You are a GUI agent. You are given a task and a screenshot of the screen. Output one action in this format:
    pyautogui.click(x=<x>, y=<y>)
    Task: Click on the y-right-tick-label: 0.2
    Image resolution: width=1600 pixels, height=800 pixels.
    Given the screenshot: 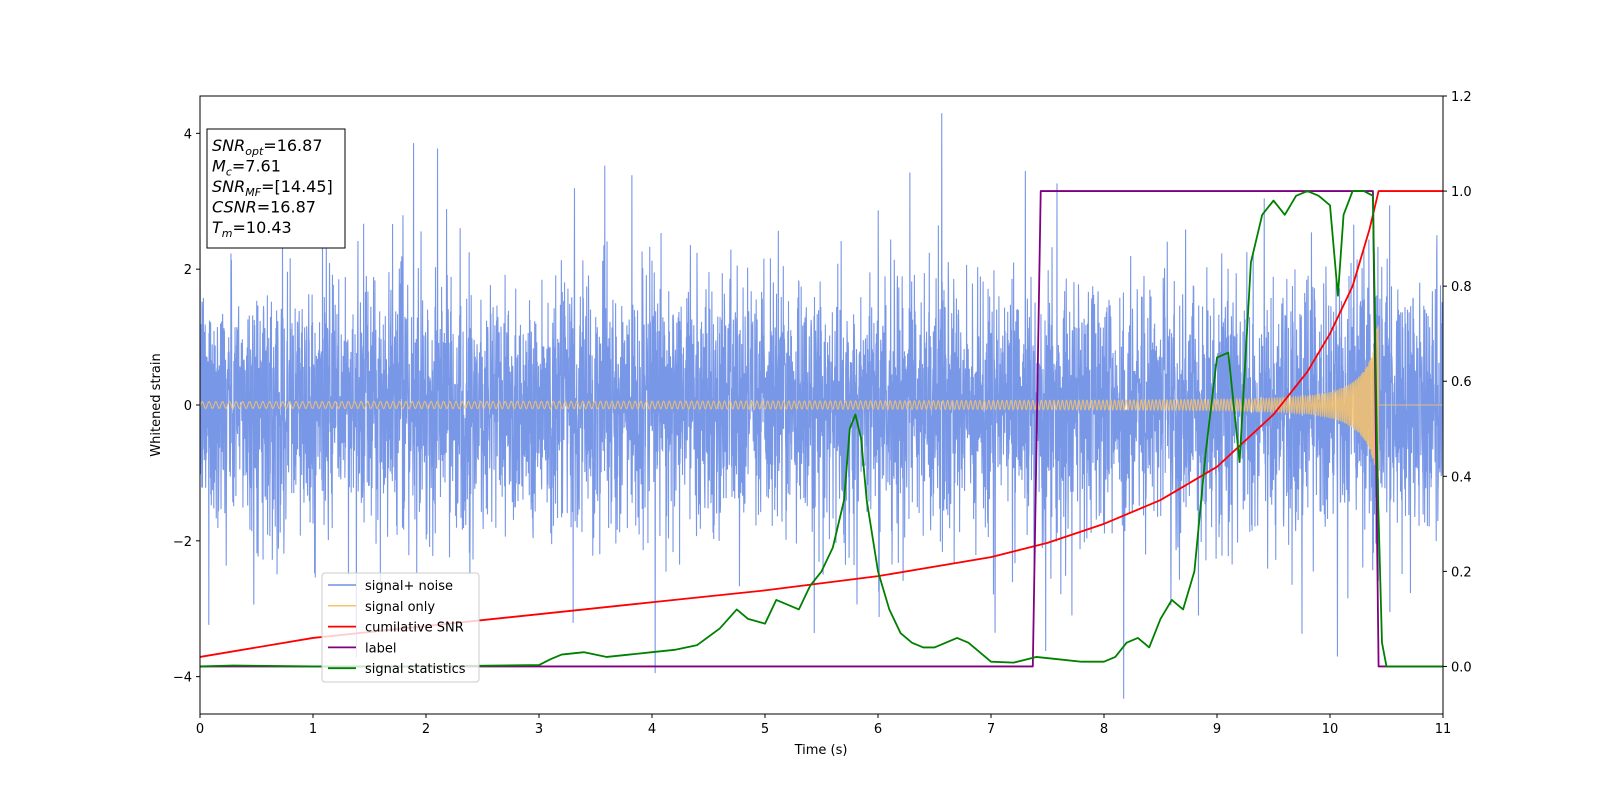 What is the action you would take?
    pyautogui.click(x=1461, y=572)
    